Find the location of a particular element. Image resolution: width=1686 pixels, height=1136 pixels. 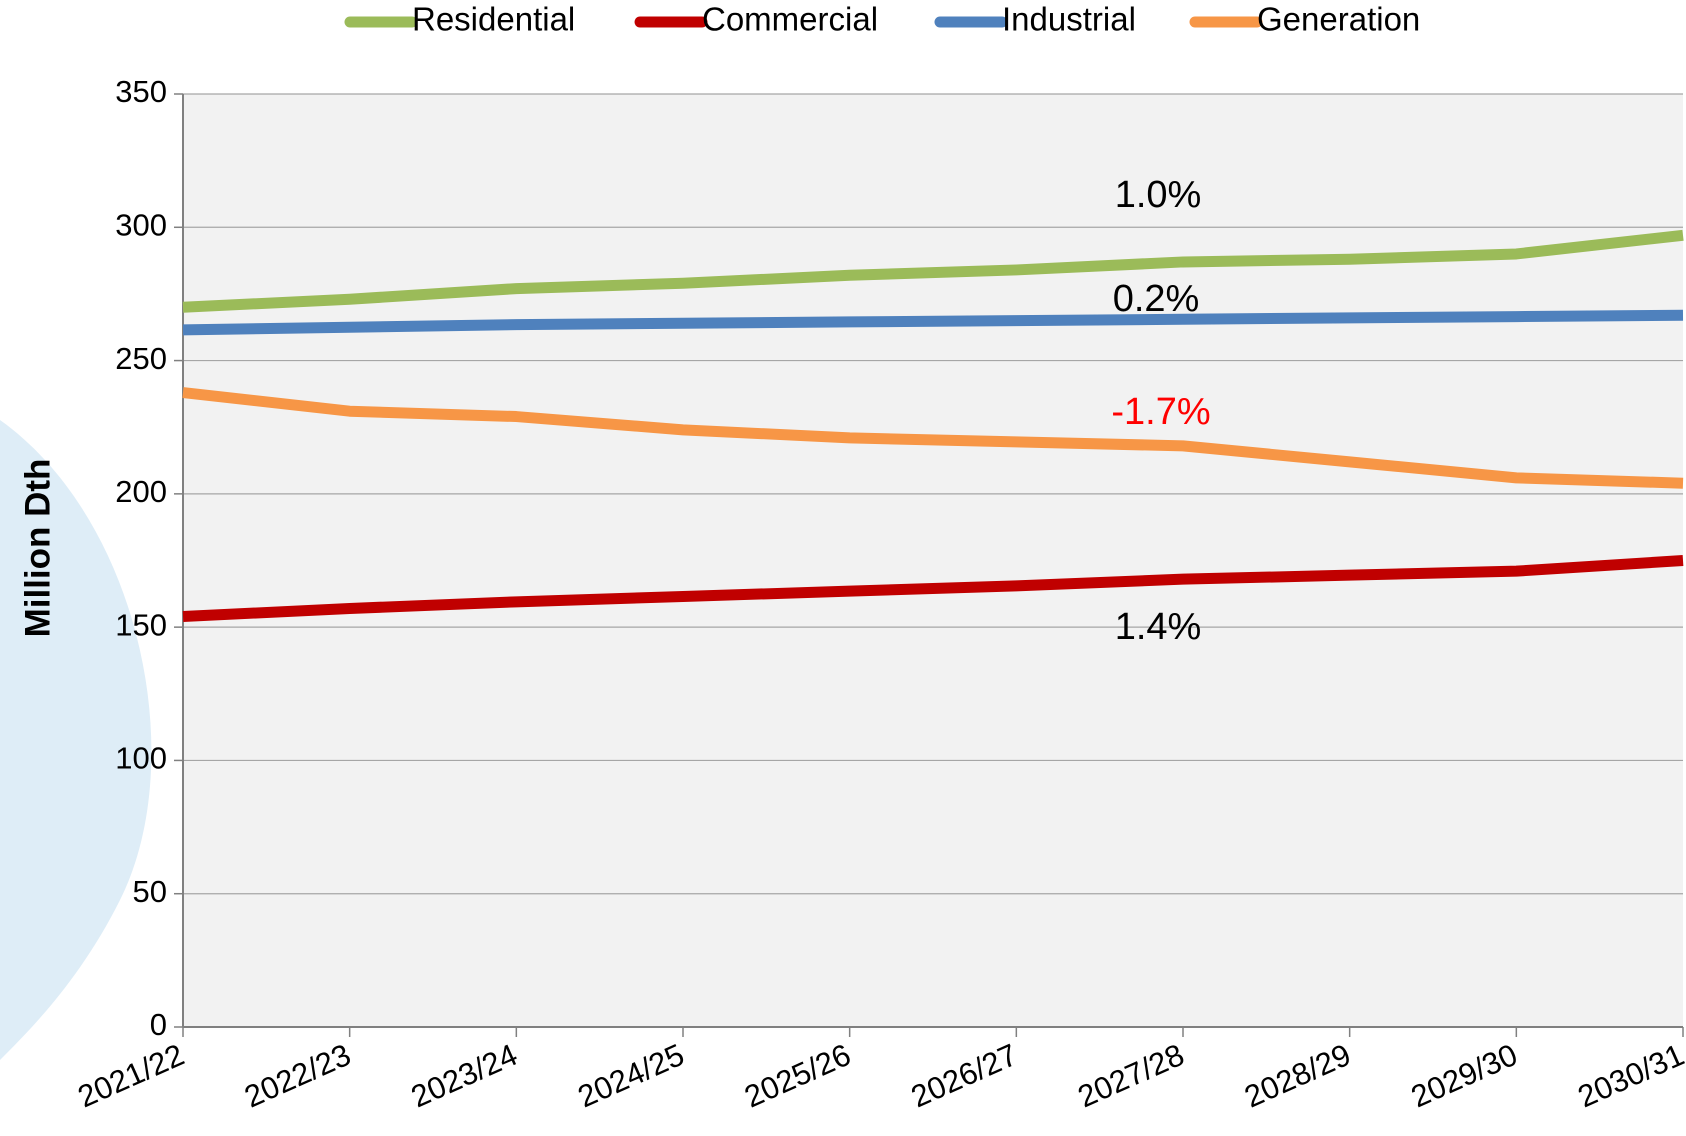

x-tick-label: 2027/28 is located at coordinates (1131, 1076).